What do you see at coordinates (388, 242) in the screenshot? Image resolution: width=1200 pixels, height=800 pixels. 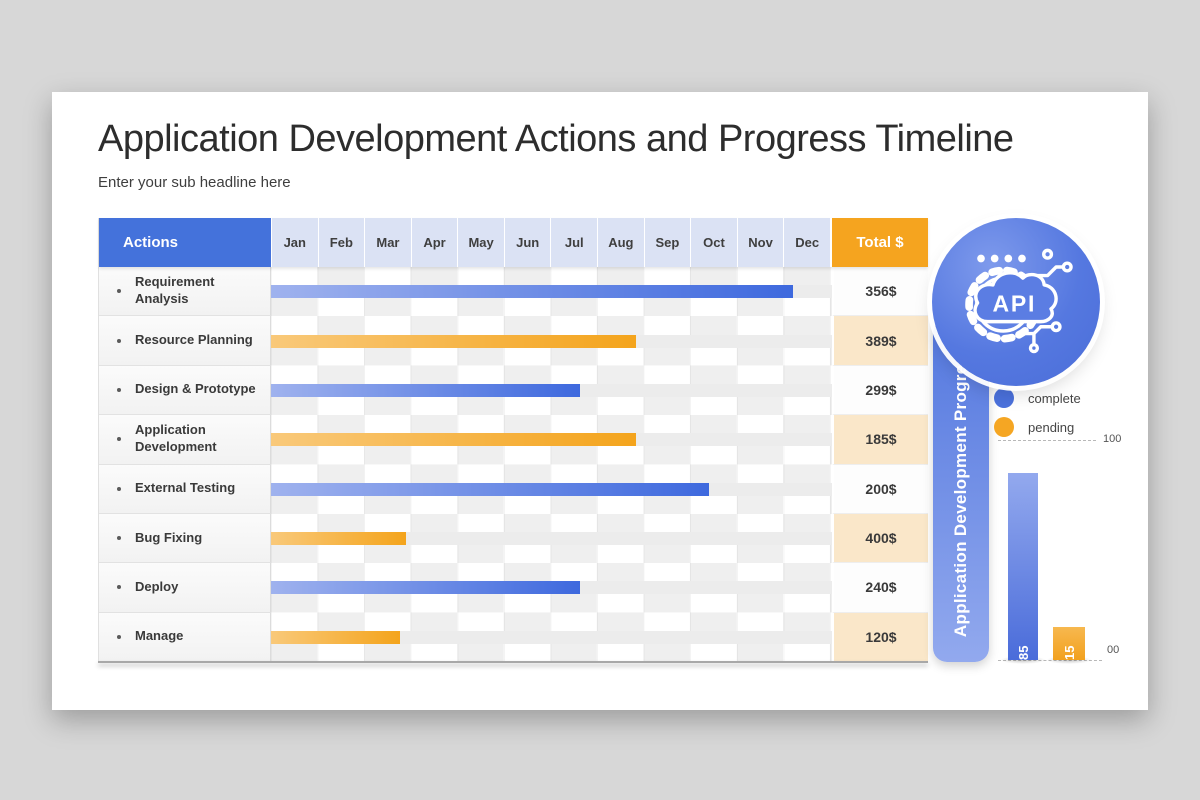 I see `month-header: Mar` at bounding box center [388, 242].